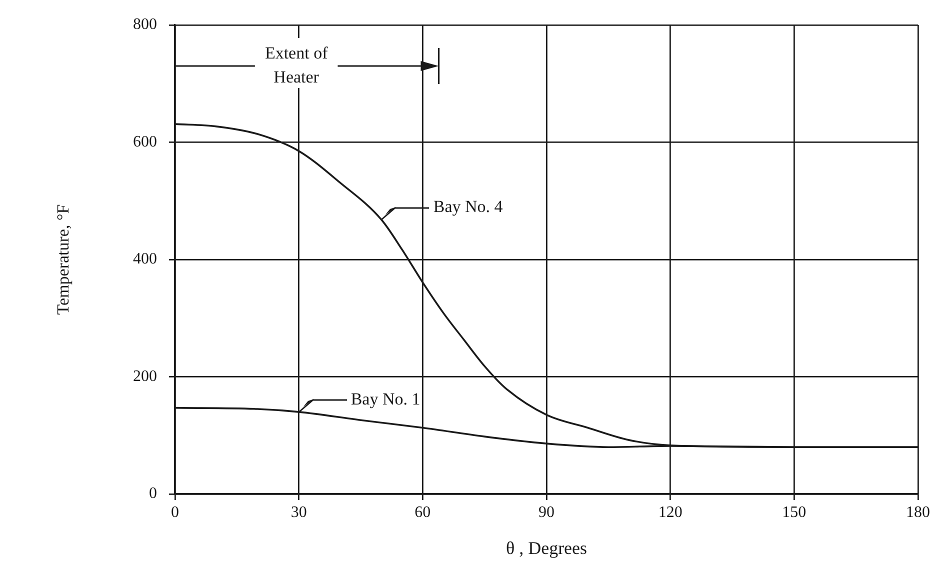 The height and width of the screenshot is (564, 936). Describe the element at coordinates (547, 548) in the screenshot. I see `x-axis-title: θ , Degrees` at that location.